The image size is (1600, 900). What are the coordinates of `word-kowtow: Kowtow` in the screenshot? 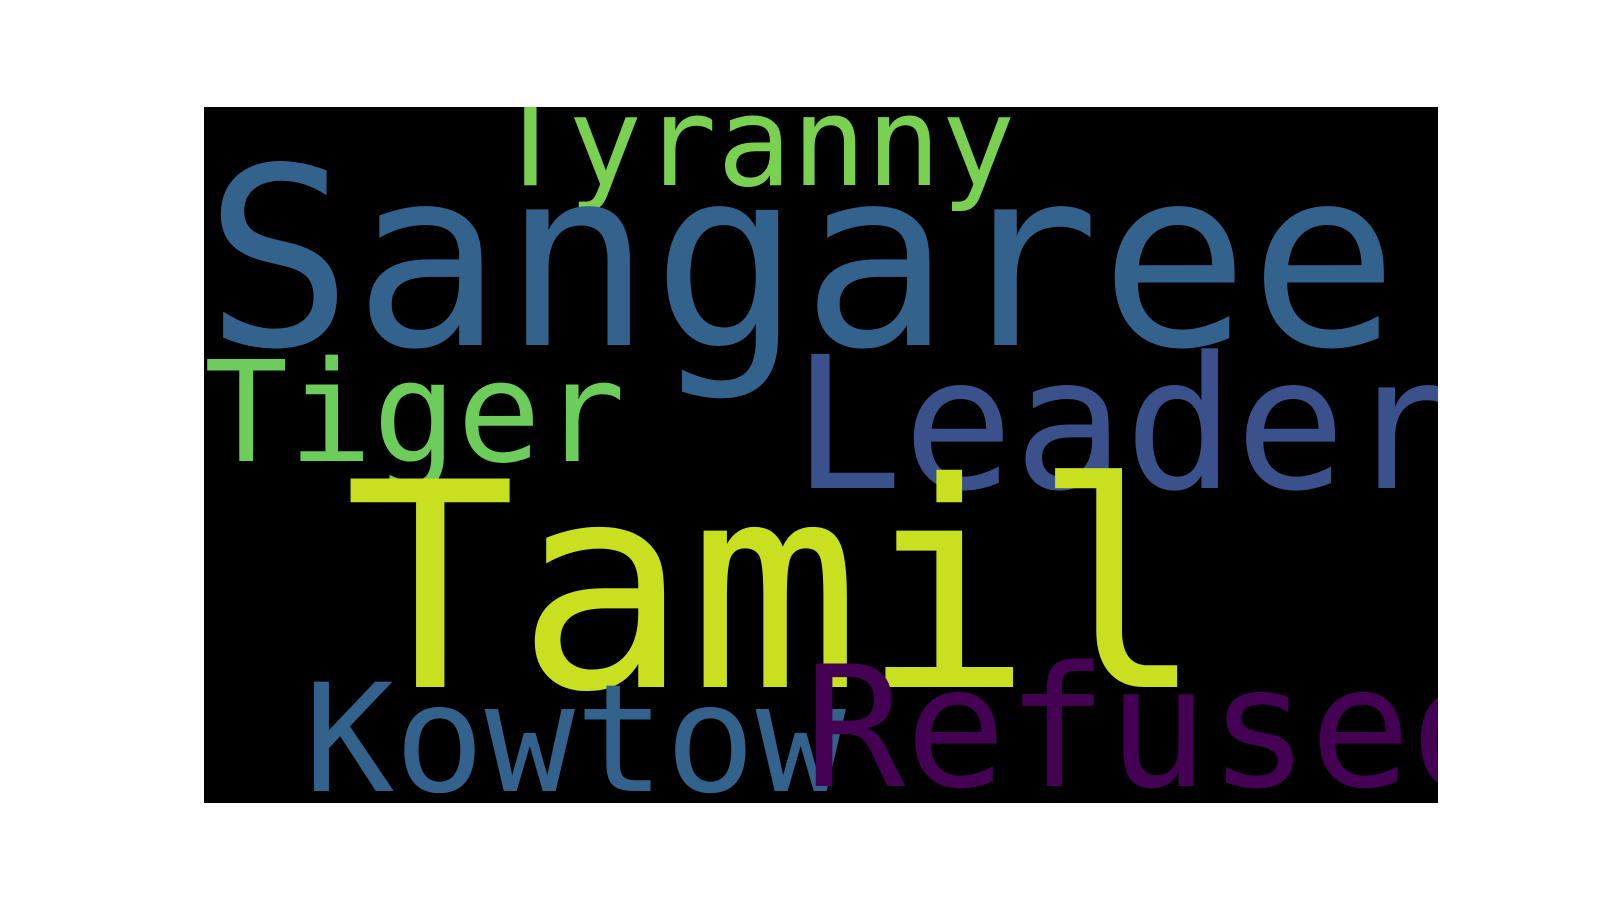 It's located at (575, 728).